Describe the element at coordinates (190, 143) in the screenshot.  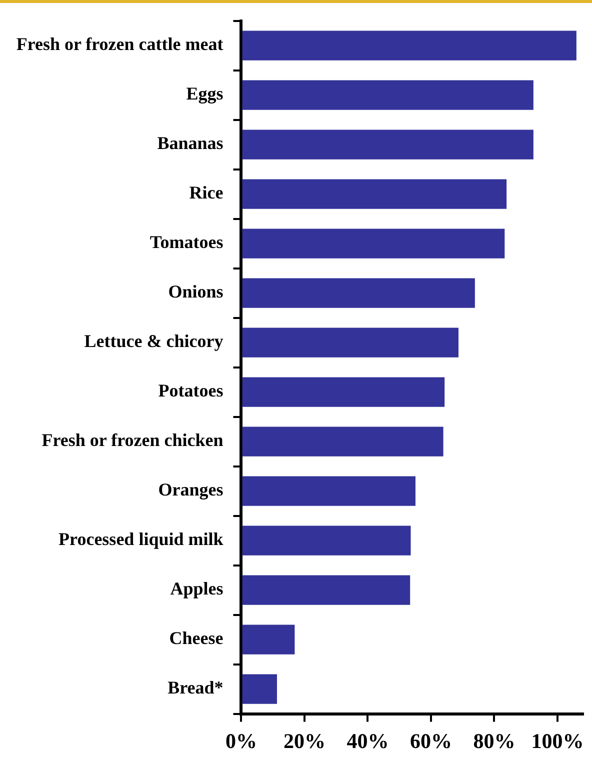
I see `y-tick-label: Bananas` at that location.